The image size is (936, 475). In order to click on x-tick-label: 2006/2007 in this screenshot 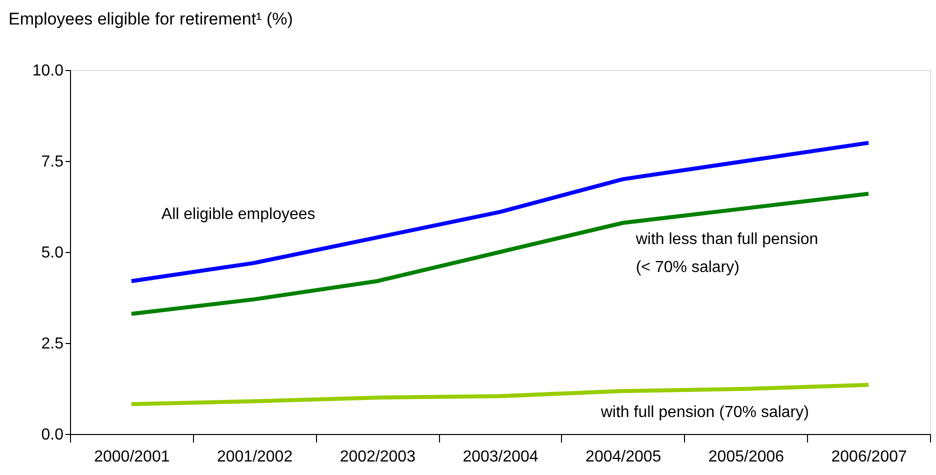, I will do `click(869, 457)`.